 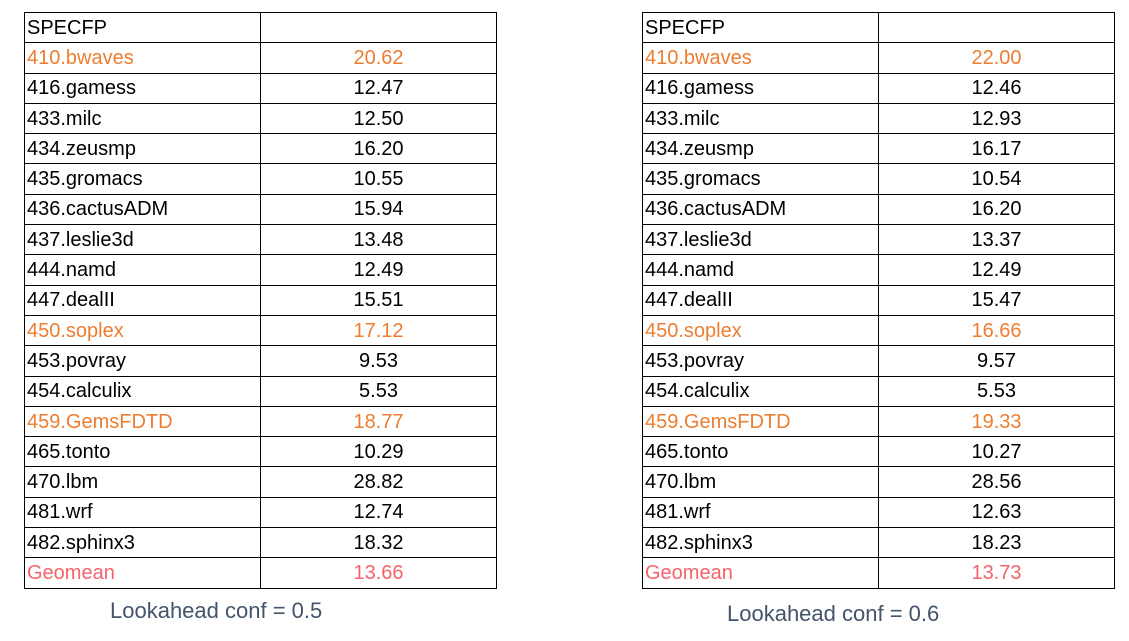 What do you see at coordinates (996, 543) in the screenshot?
I see `benchmark-value-cell: 18.23` at bounding box center [996, 543].